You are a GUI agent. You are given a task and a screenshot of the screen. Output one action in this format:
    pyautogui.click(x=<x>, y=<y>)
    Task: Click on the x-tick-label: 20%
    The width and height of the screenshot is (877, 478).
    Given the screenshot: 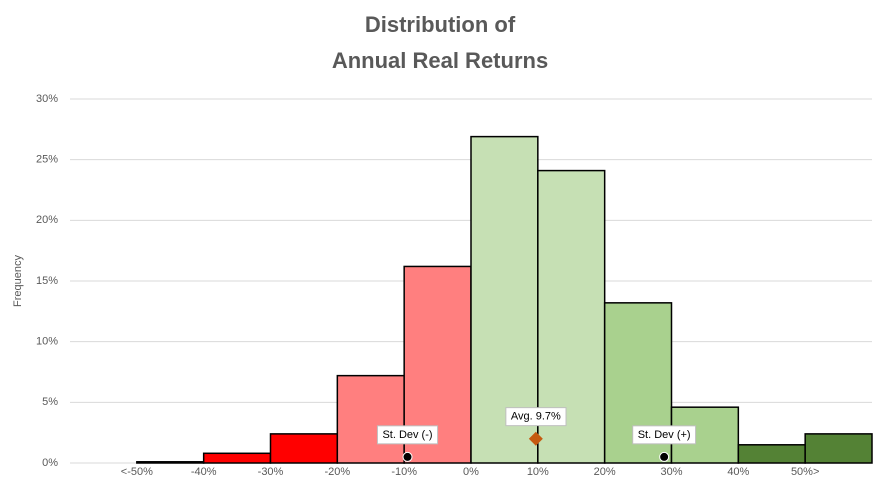 What is the action you would take?
    pyautogui.click(x=605, y=472)
    